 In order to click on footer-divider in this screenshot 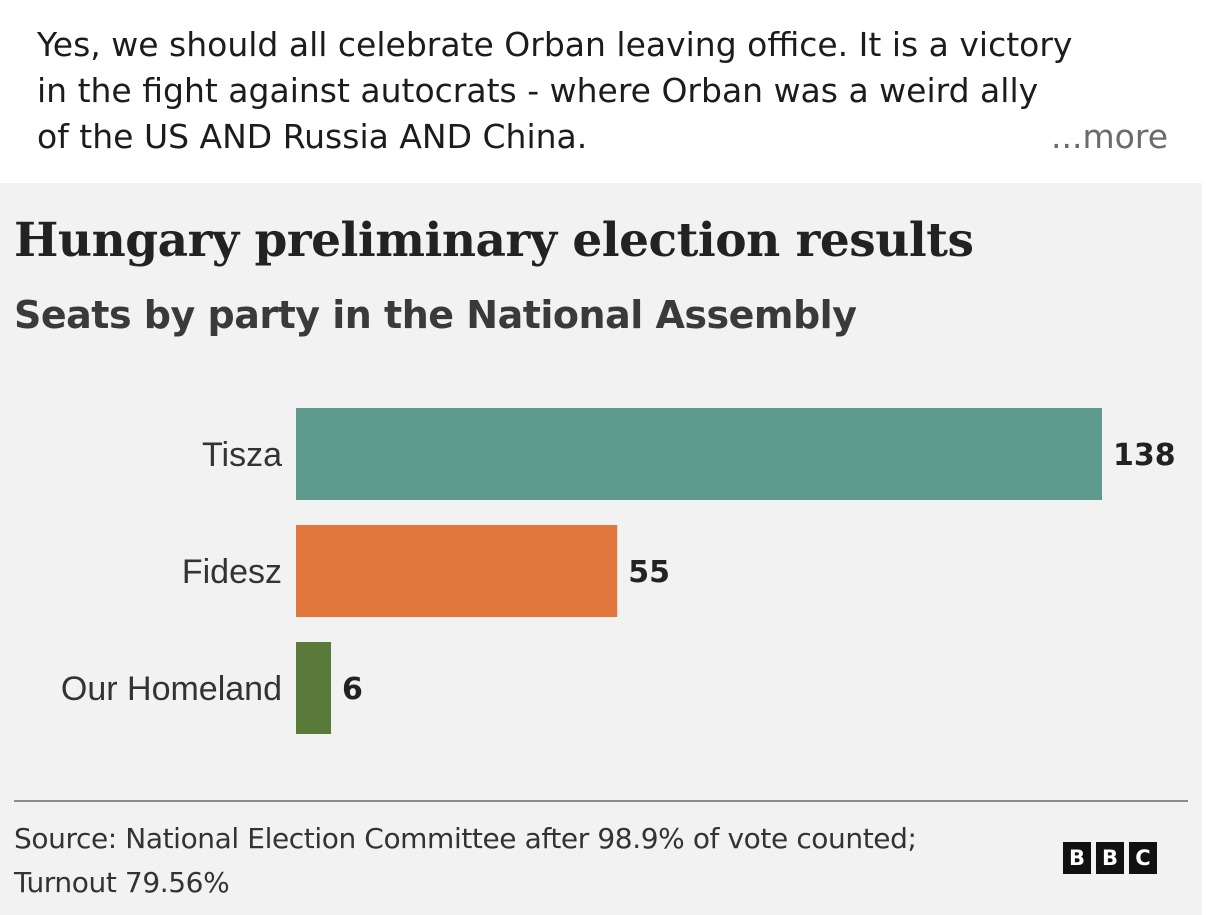, I will do `click(601, 801)`.